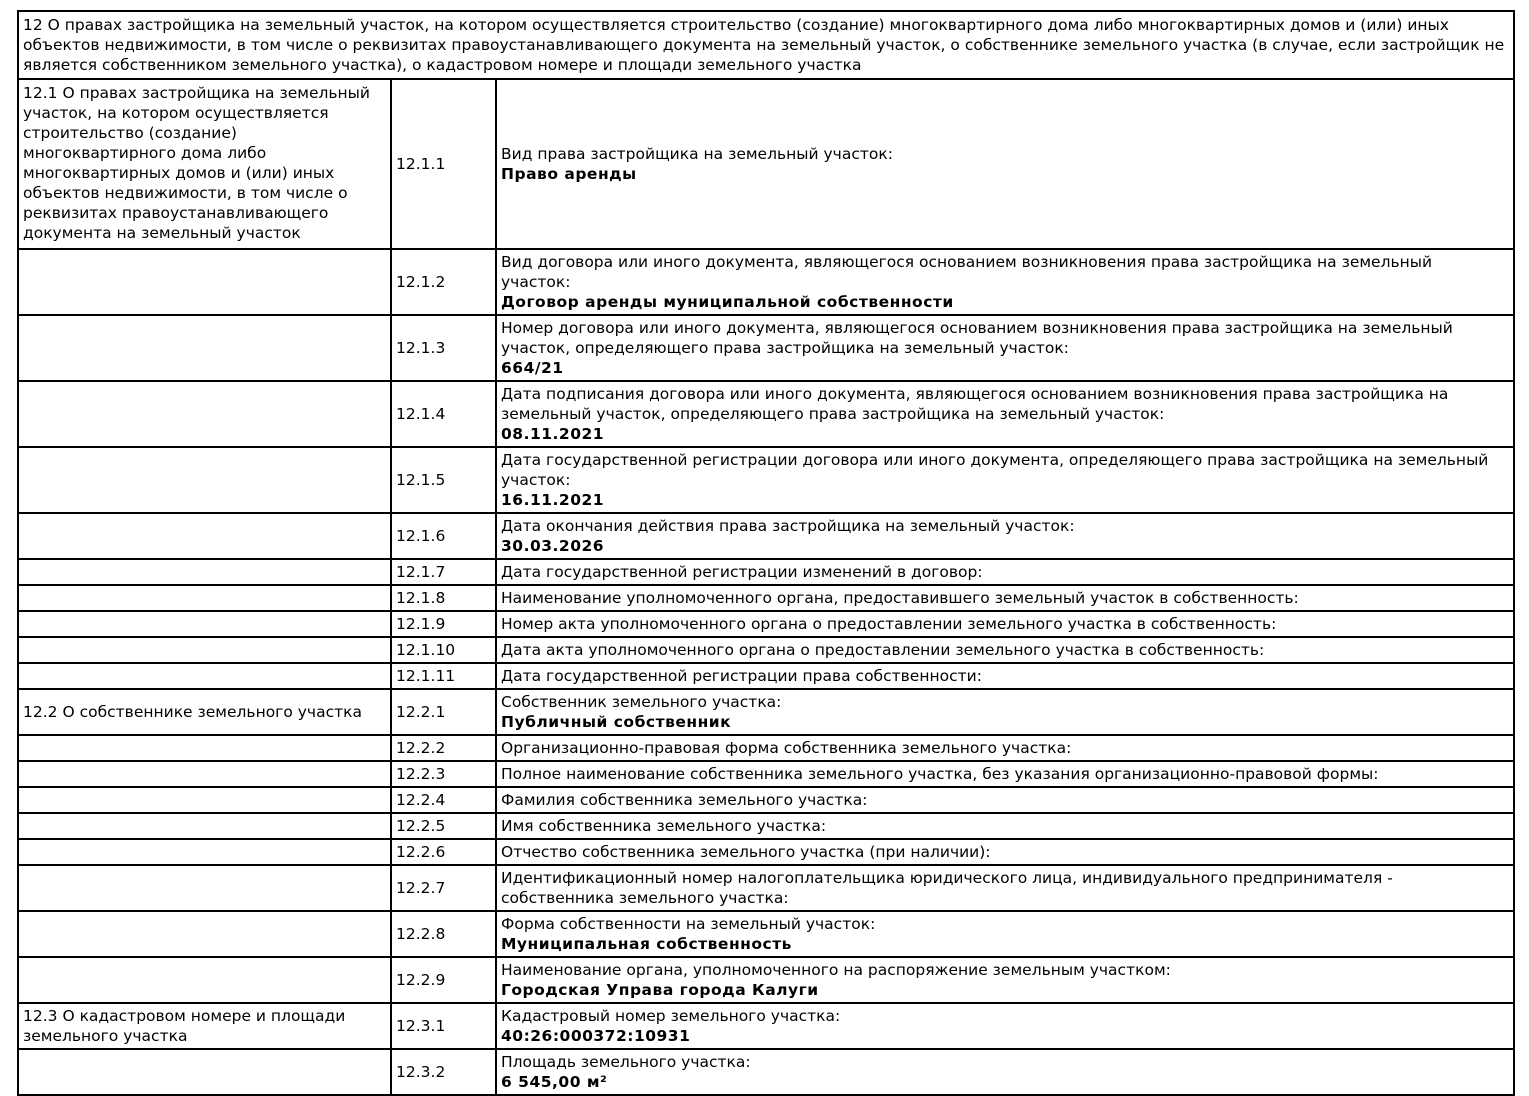 Image resolution: width=1529 pixels, height=1096 pixels. What do you see at coordinates (443, 598) in the screenshot?
I see `row-number: 12.1.8` at bounding box center [443, 598].